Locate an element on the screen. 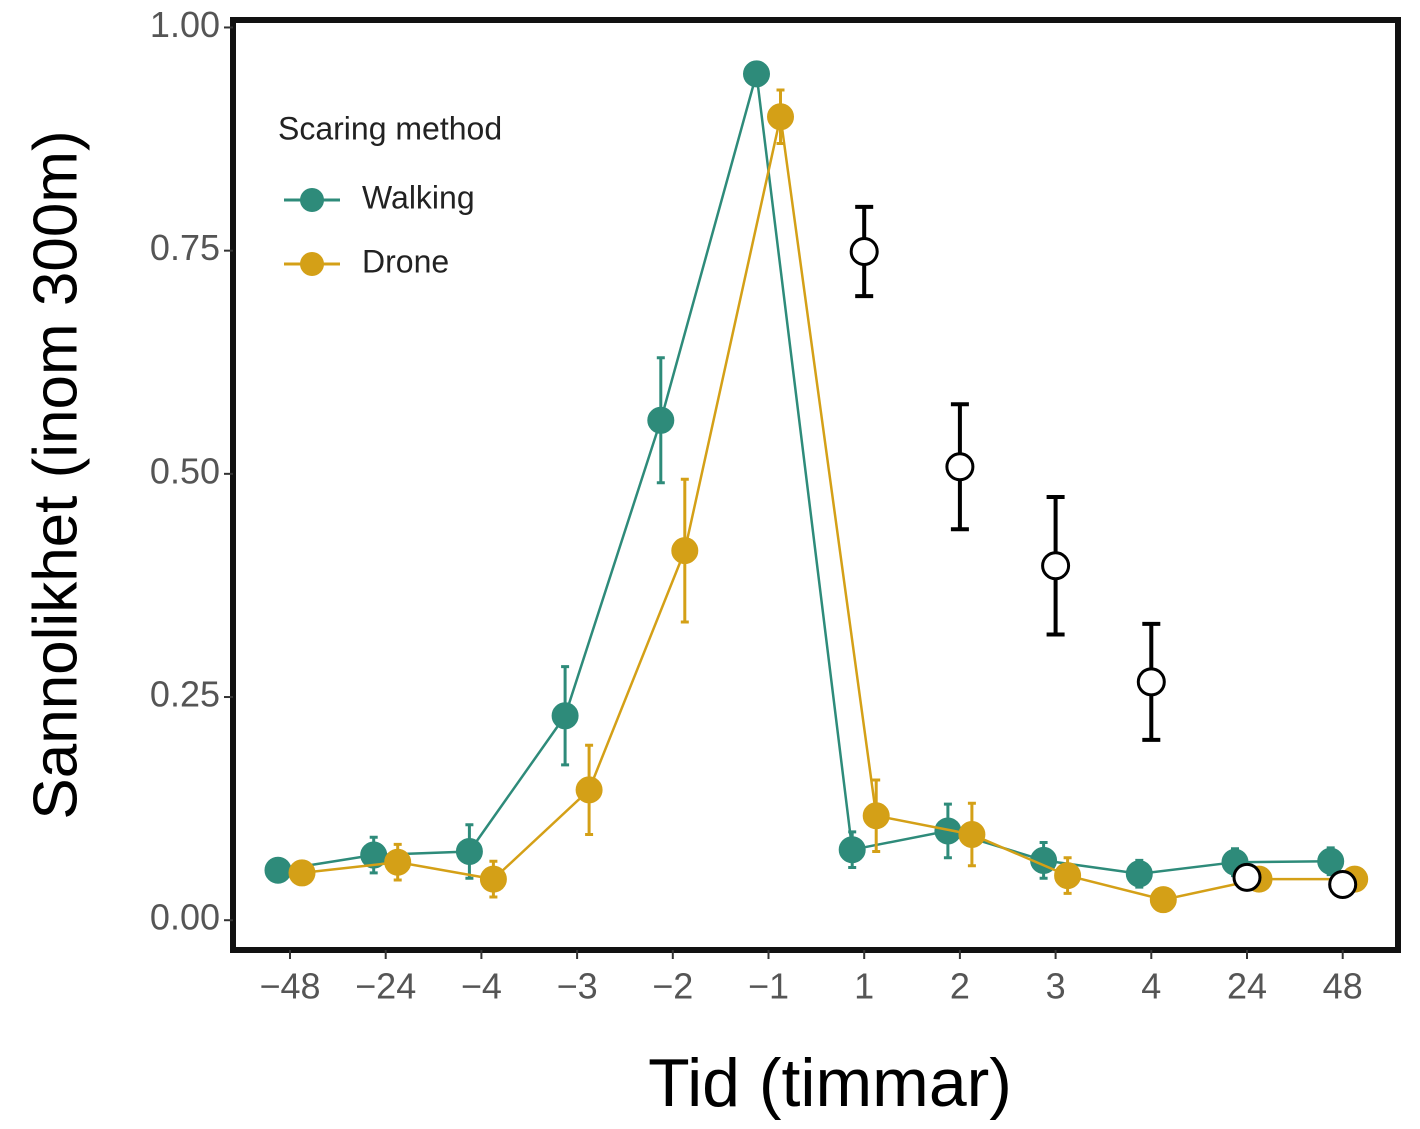 This screenshot has height=1129, width=1420. x-tick-label: 24 is located at coordinates (1247, 986).